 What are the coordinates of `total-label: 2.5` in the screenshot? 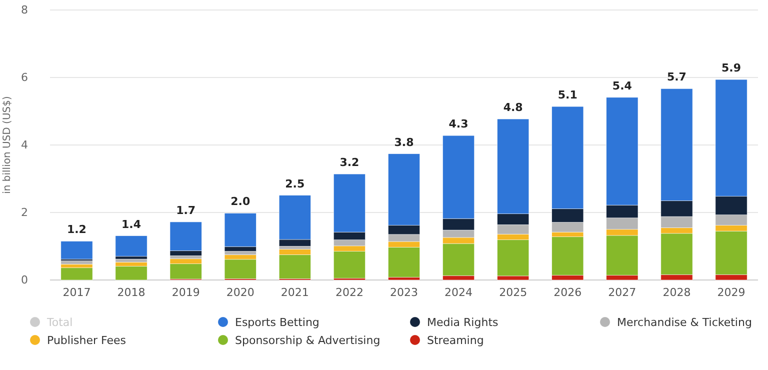 It's located at (295, 183).